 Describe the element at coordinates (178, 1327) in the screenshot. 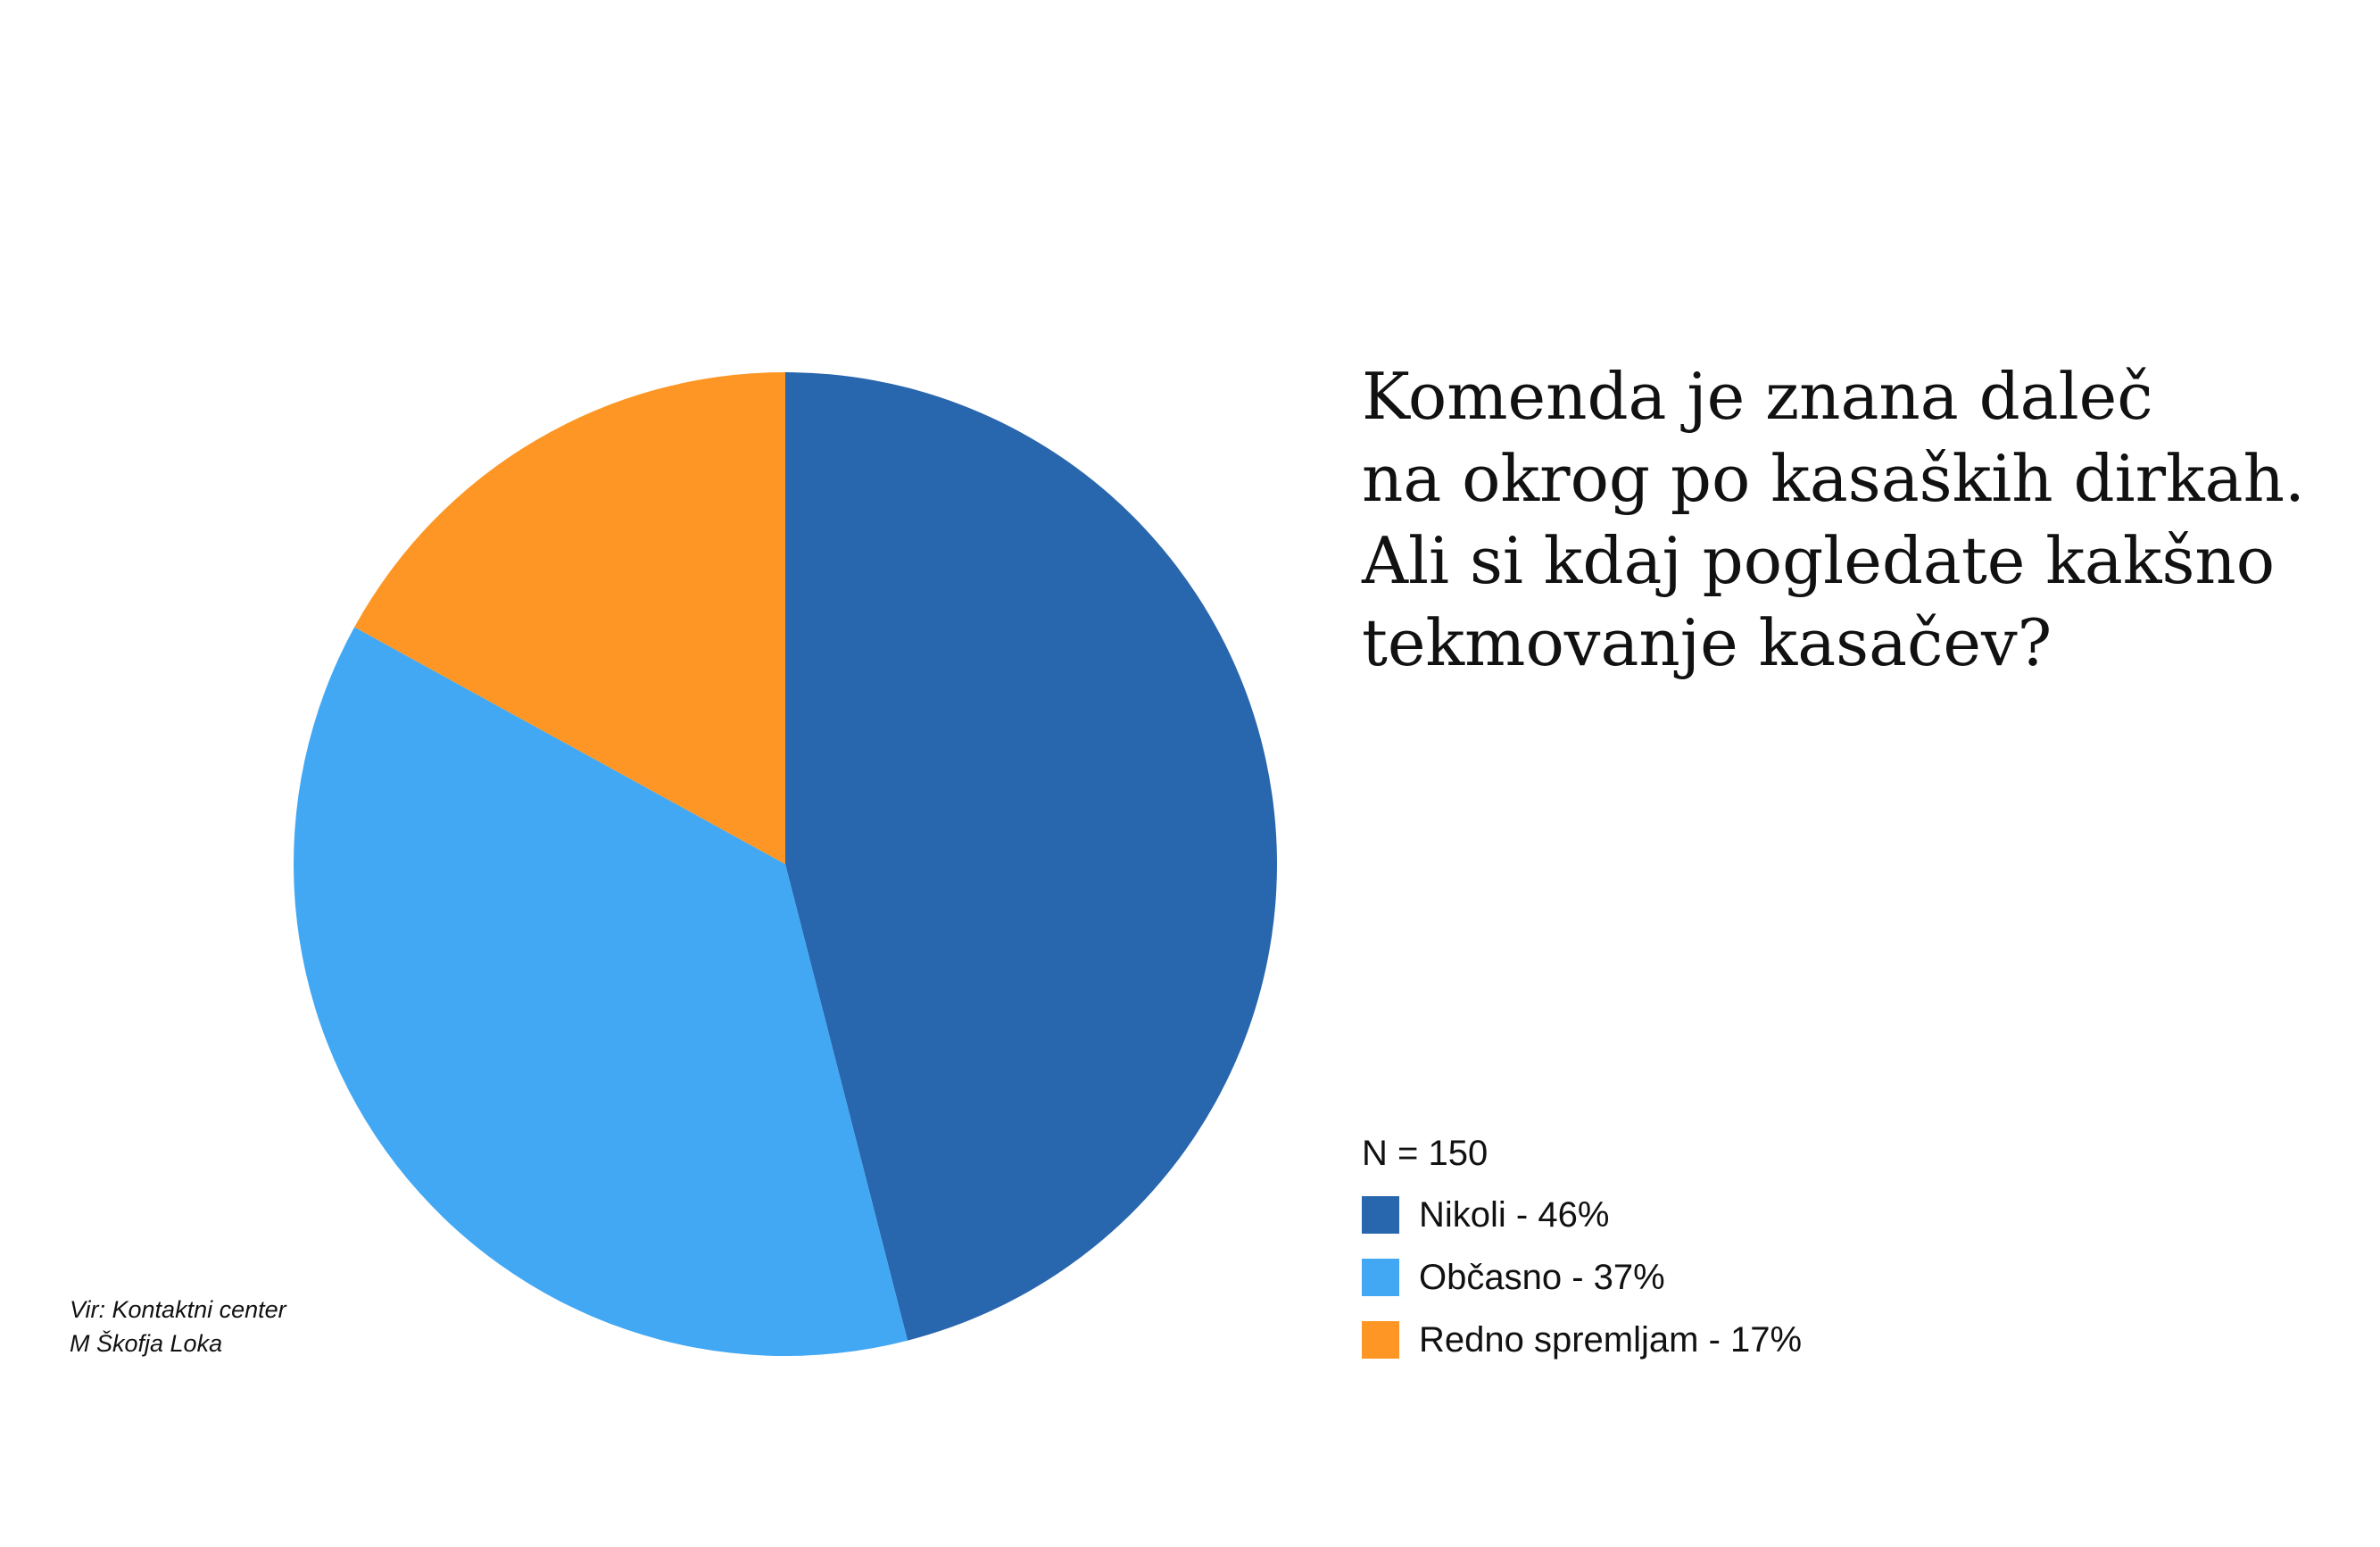

I see `source-note: Vir: Kontaktni center M Škofja Loka` at that location.